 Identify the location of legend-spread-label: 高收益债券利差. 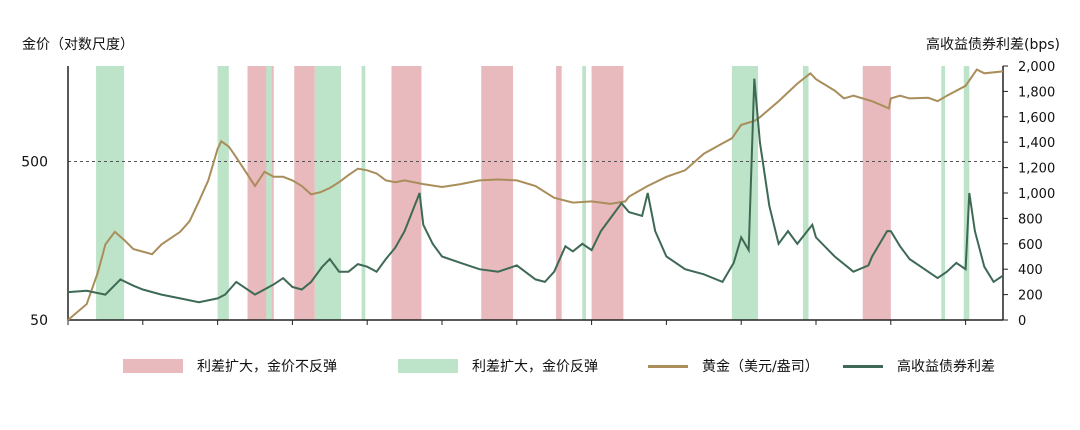
(946, 367).